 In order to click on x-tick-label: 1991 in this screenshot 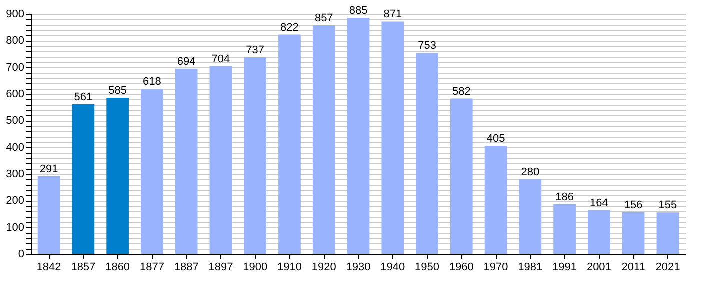, I will do `click(565, 268)`.